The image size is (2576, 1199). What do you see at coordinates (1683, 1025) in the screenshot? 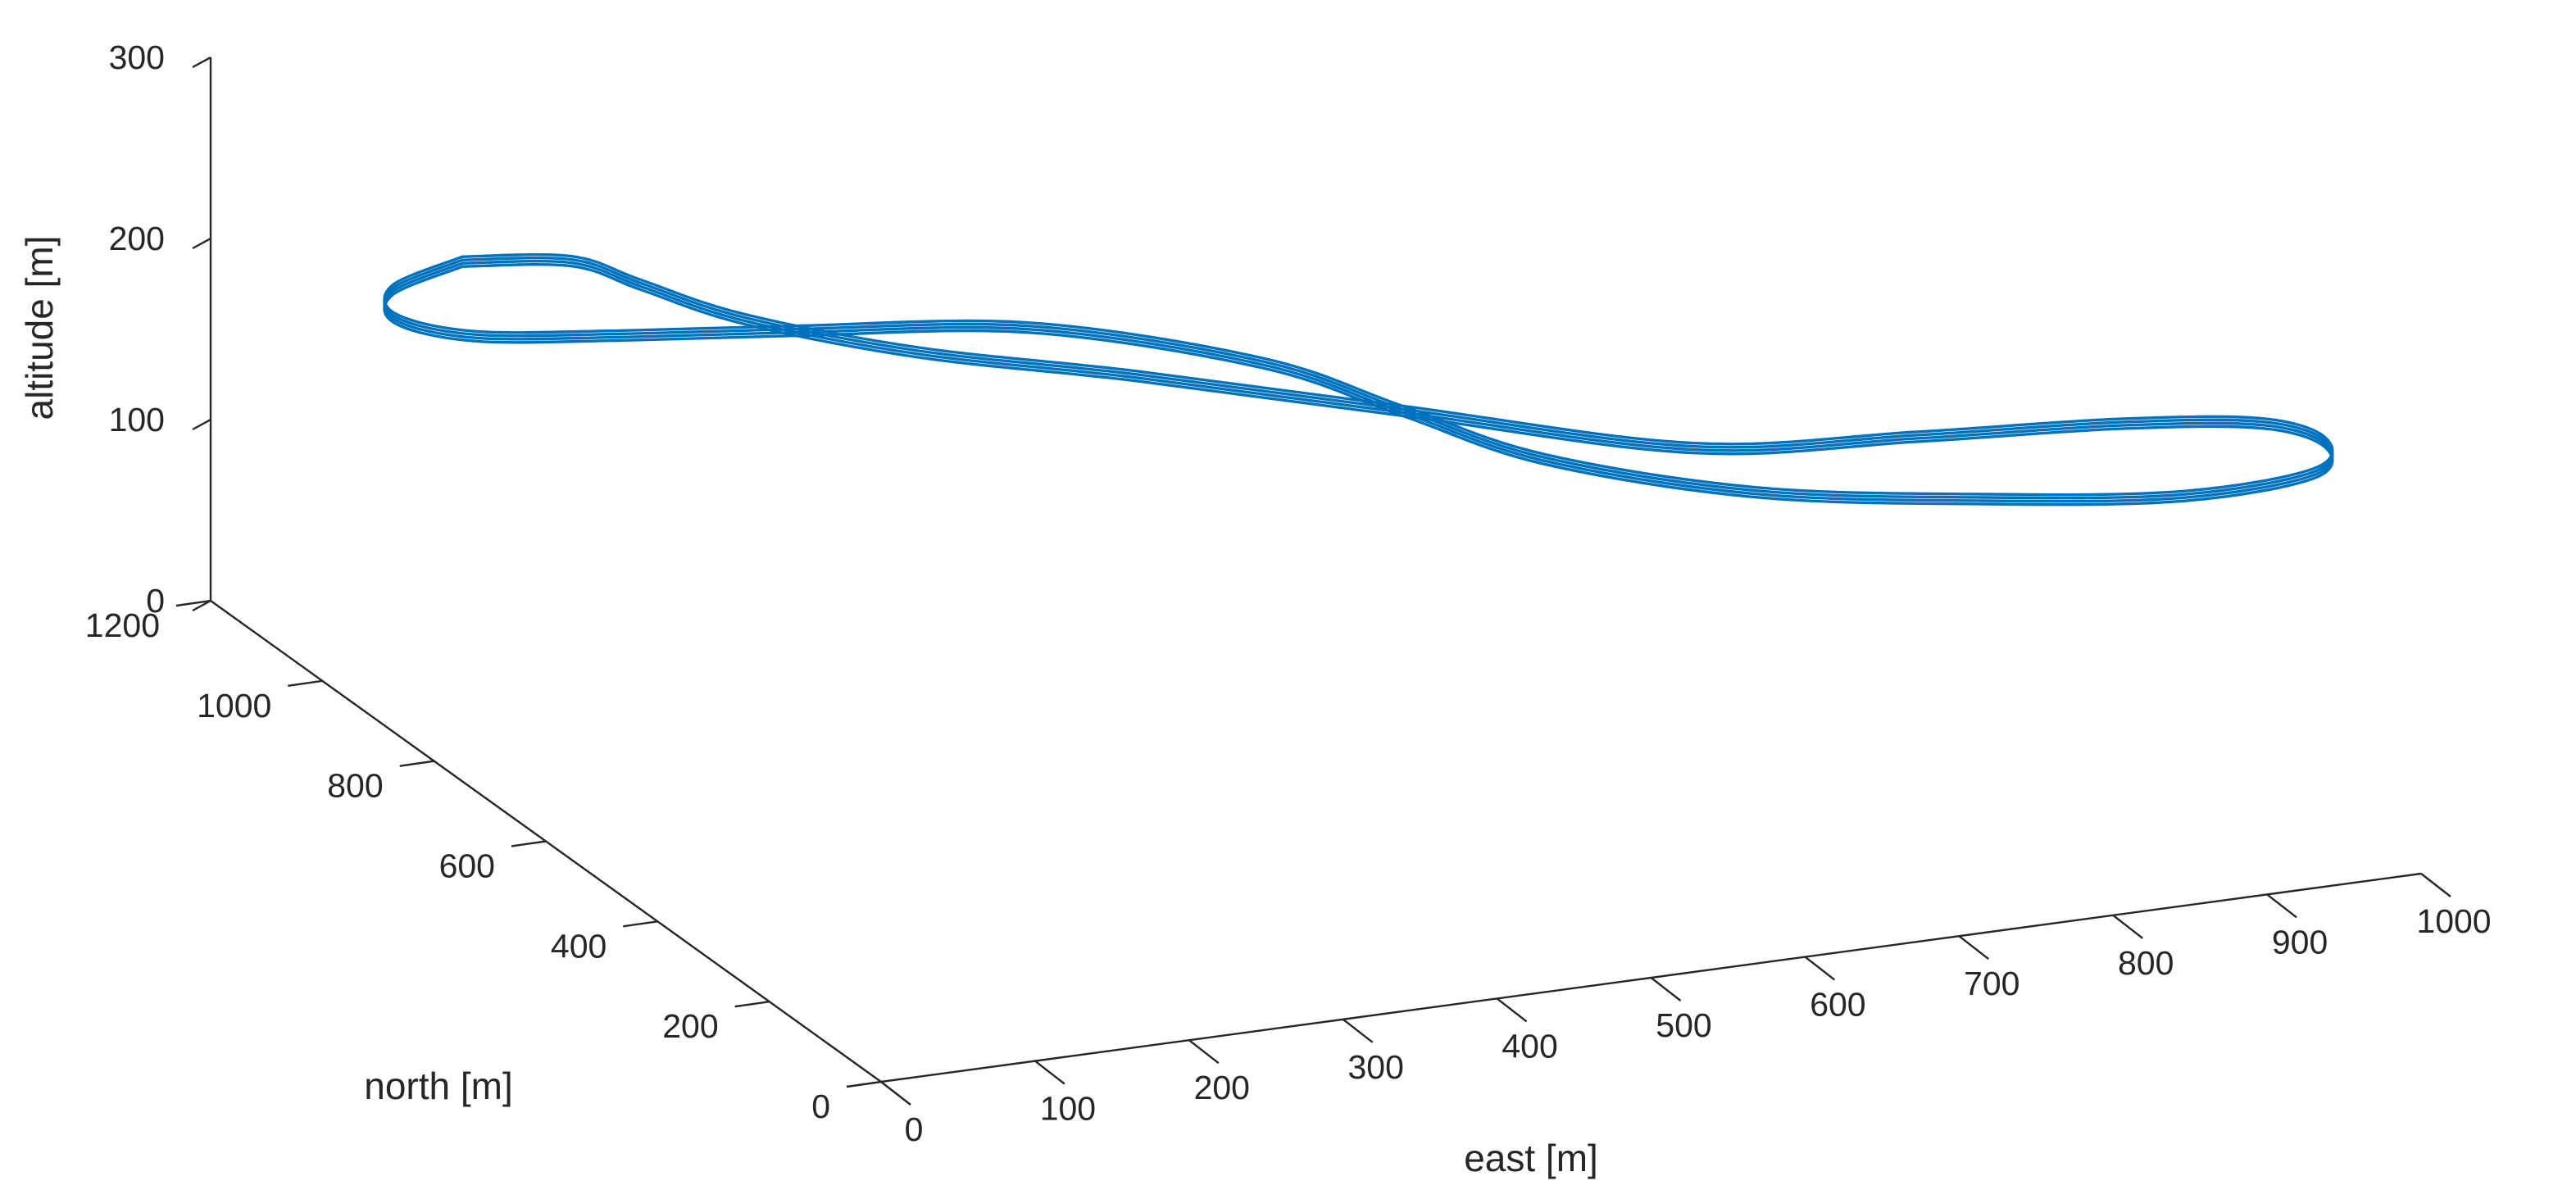
I see `x-tick-label: 500` at bounding box center [1683, 1025].